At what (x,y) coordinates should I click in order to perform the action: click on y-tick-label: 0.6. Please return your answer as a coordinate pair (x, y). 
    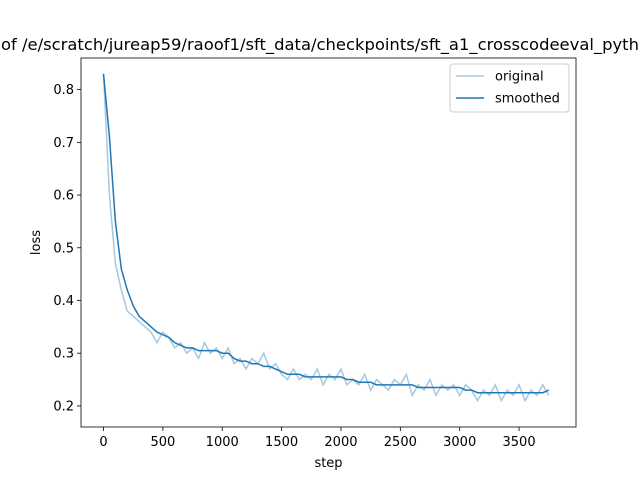
    Looking at the image, I should click on (63, 196).